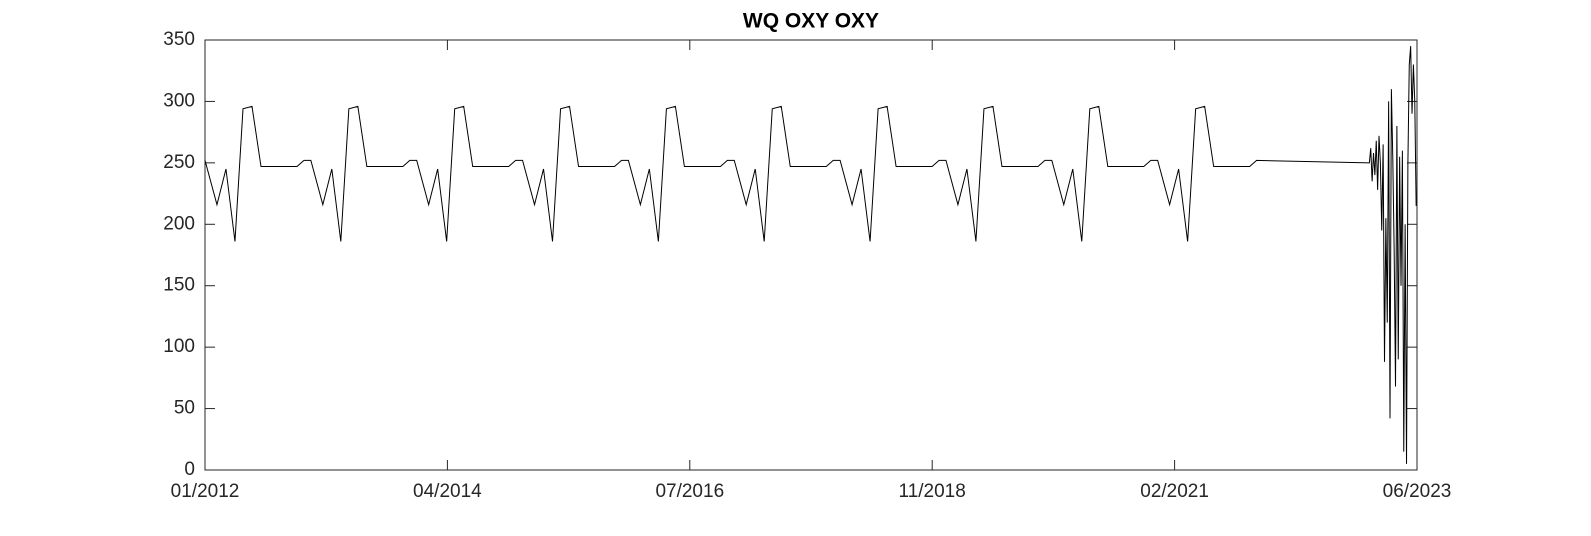 The height and width of the screenshot is (536, 1591). Describe the element at coordinates (932, 491) in the screenshot. I see `x-tick-label: 11/2018` at that location.